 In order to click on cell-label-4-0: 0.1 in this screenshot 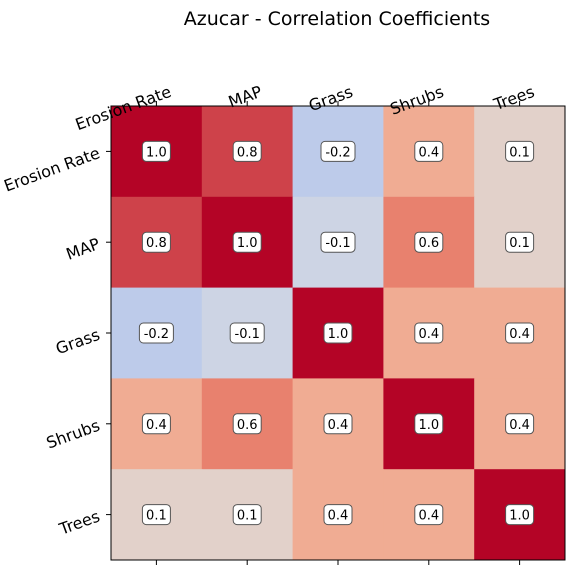, I will do `click(156, 516)`.